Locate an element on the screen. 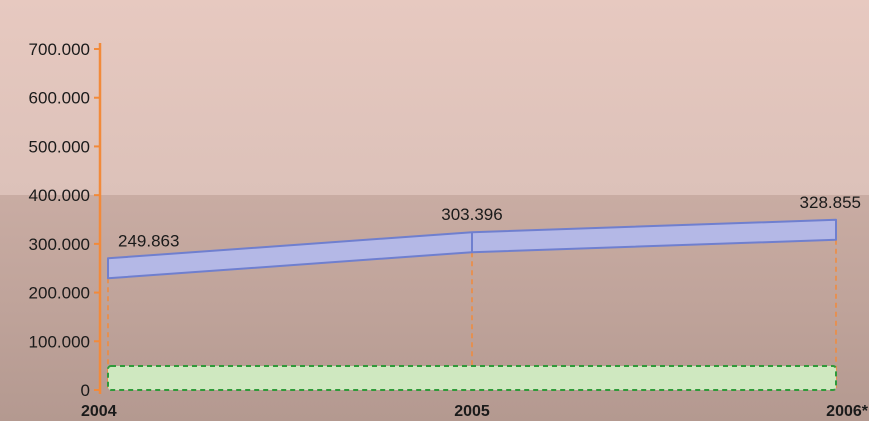  data-label: 303.396 is located at coordinates (471, 214).